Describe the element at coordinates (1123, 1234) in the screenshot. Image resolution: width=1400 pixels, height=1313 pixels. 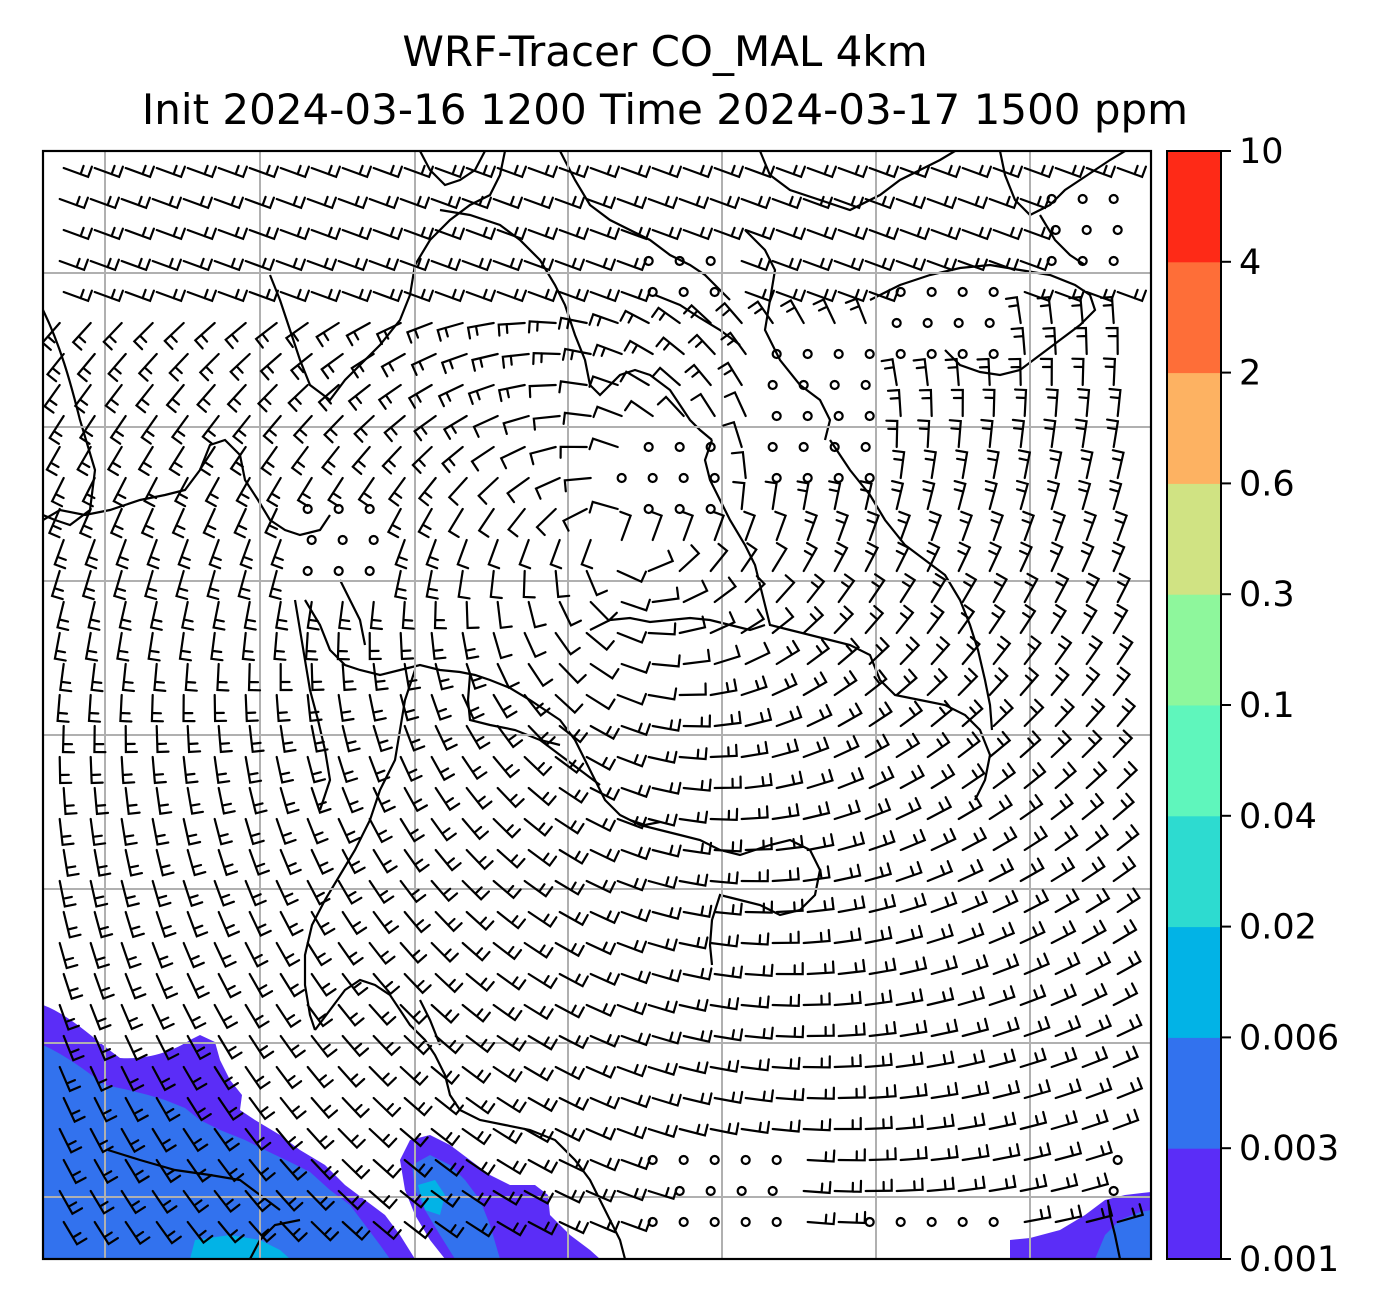
I see `contour-0.003-southeast` at that location.